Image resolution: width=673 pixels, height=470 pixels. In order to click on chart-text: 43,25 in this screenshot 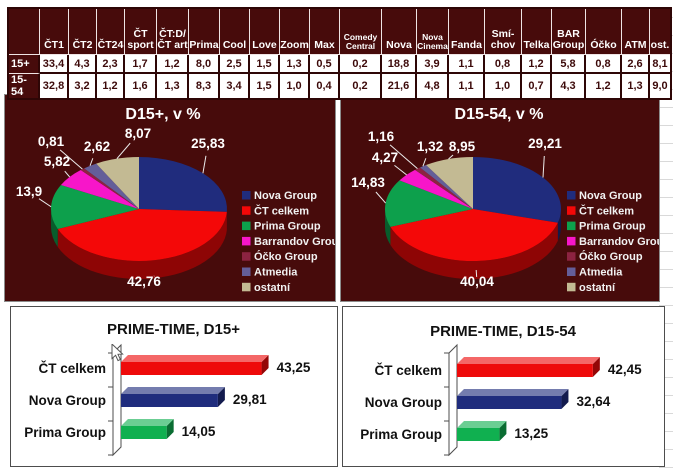, I will do `click(294, 367)`.